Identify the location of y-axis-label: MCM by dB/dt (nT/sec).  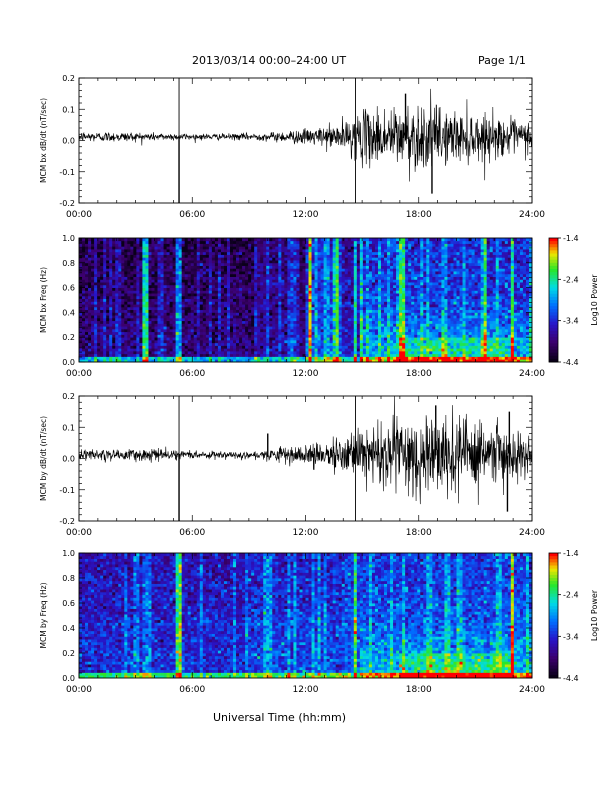
(43, 458).